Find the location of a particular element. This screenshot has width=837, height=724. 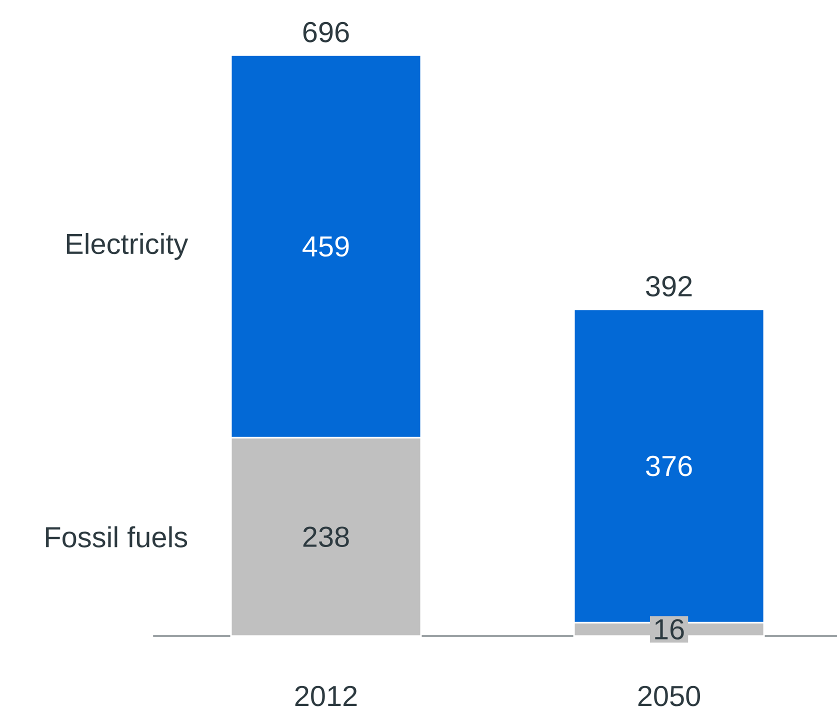

total-label: 696 is located at coordinates (326, 32).